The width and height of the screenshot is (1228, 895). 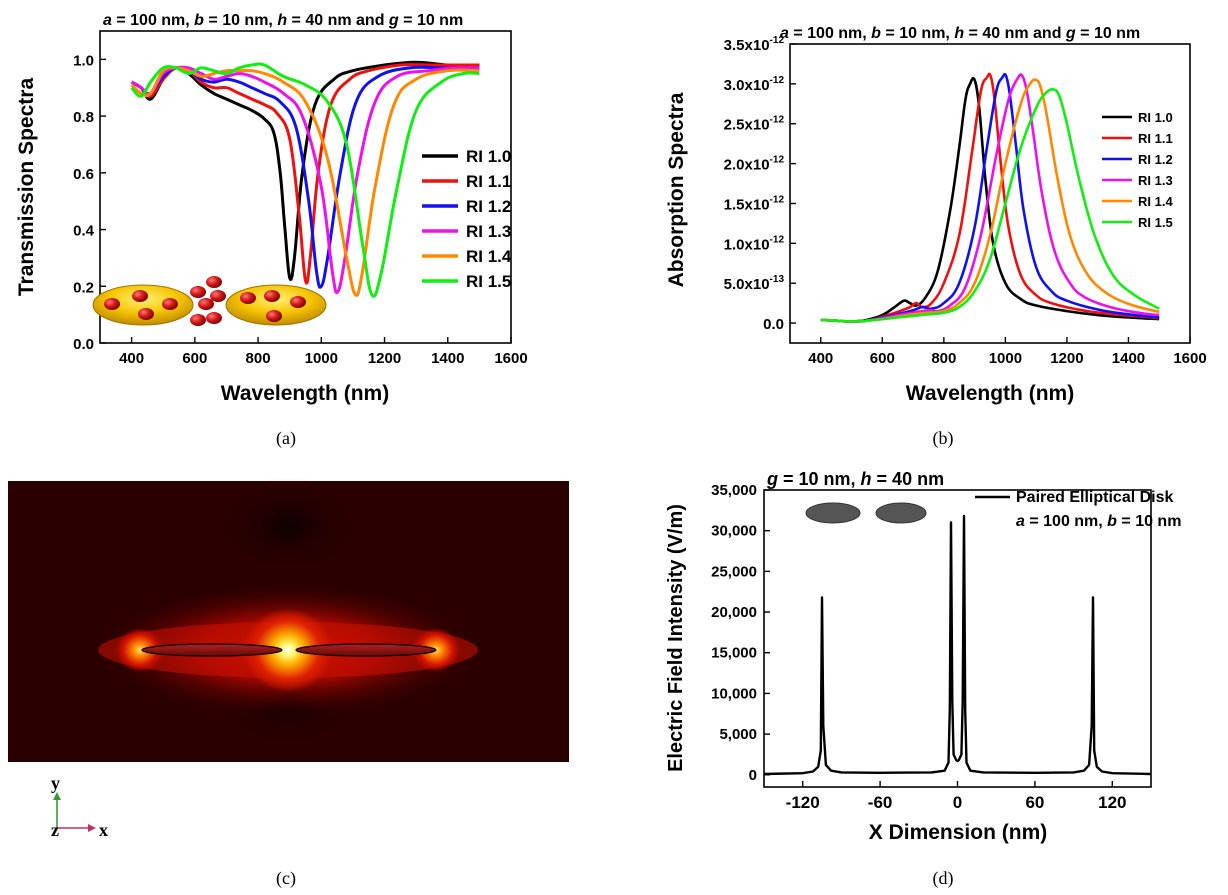 What do you see at coordinates (1066, 358) in the screenshot?
I see `panel-b-xtick-4: 1200` at bounding box center [1066, 358].